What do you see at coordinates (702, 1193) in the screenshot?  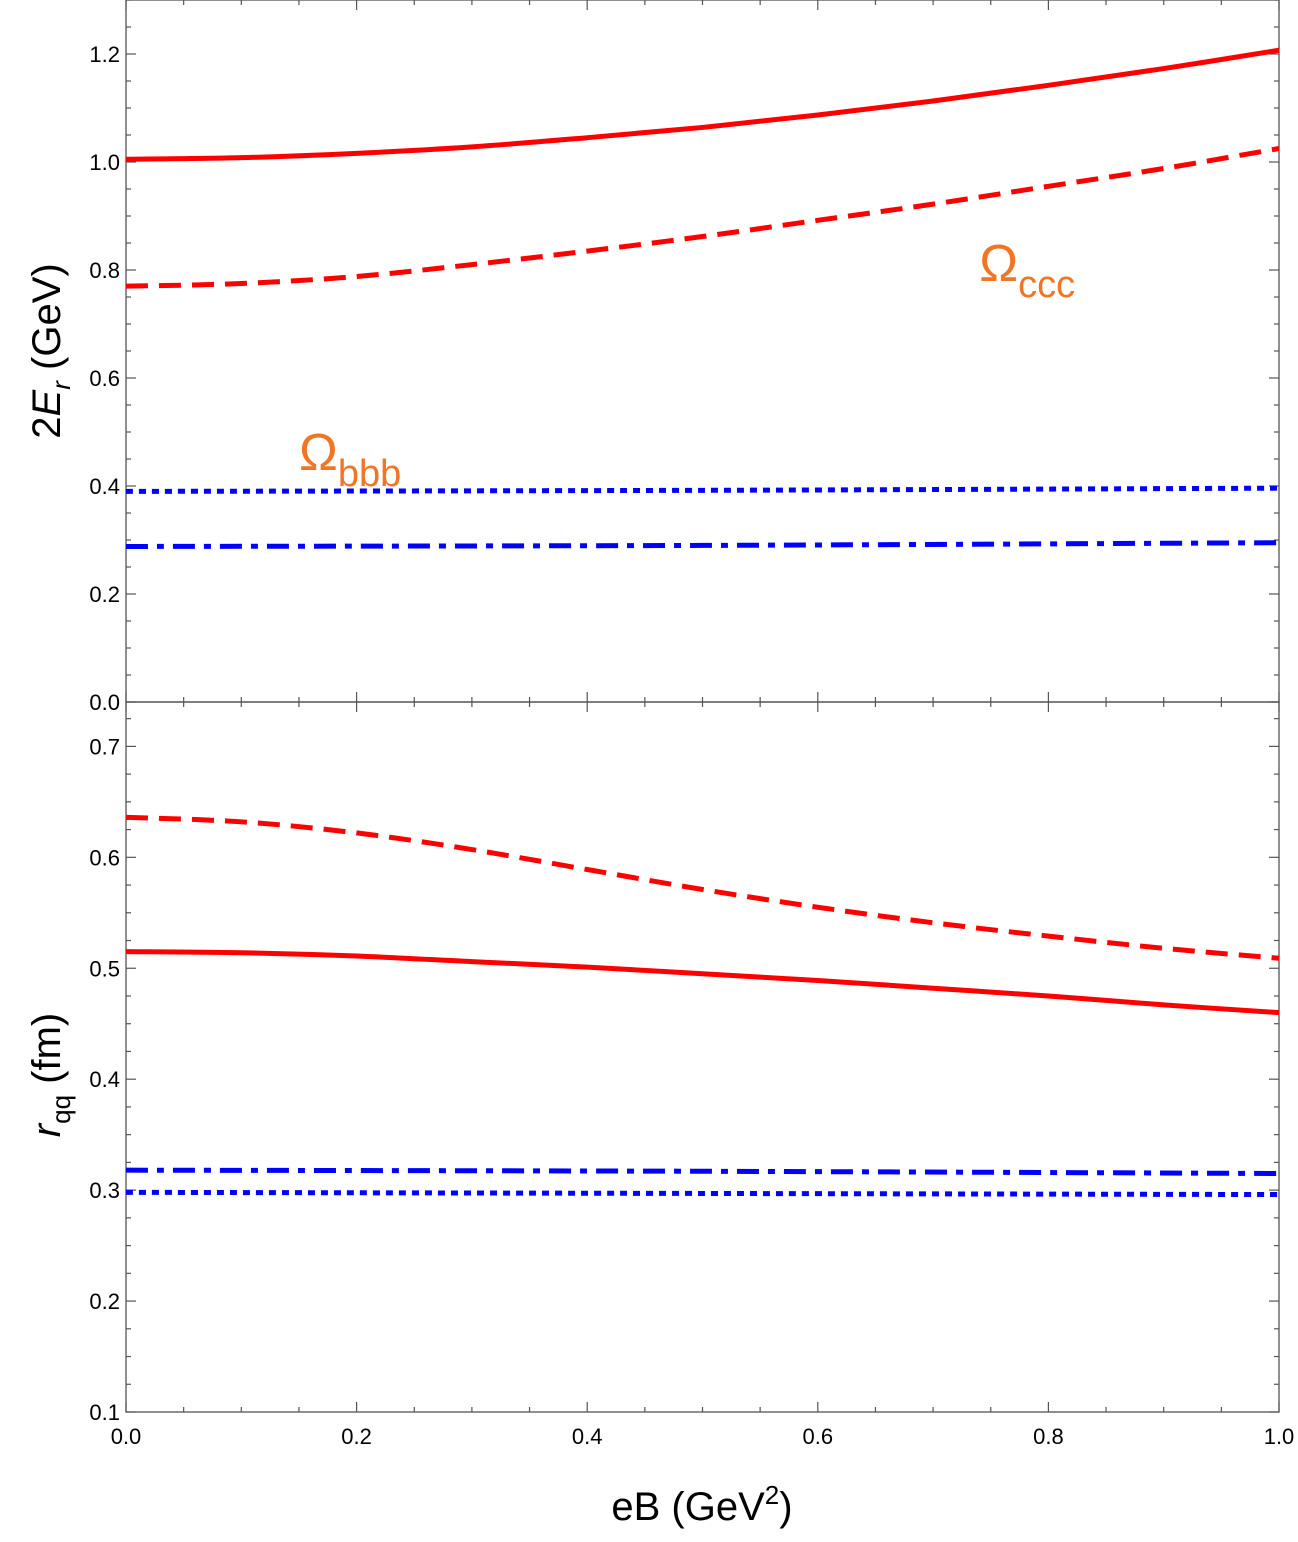 I see `bottom-series-dotted-blue` at bounding box center [702, 1193].